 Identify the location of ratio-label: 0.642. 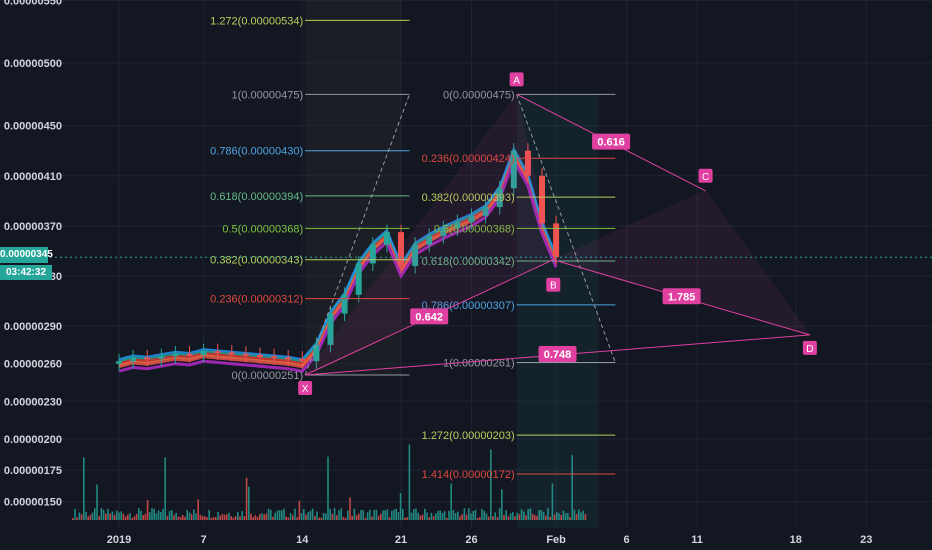
(429, 317).